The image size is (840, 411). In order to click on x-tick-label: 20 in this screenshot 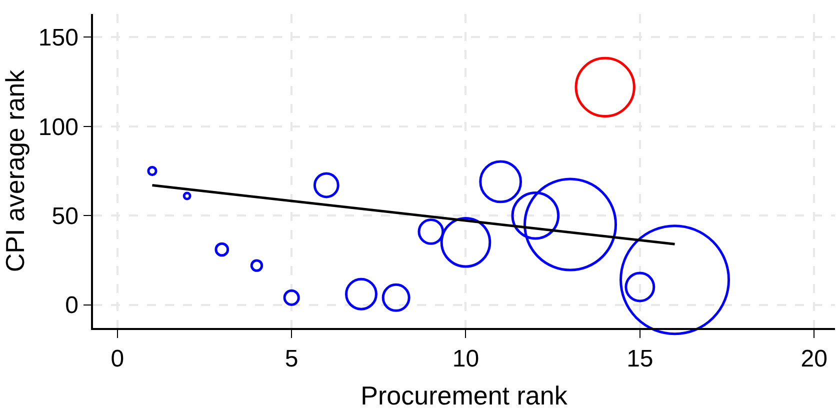, I will do `click(814, 359)`.